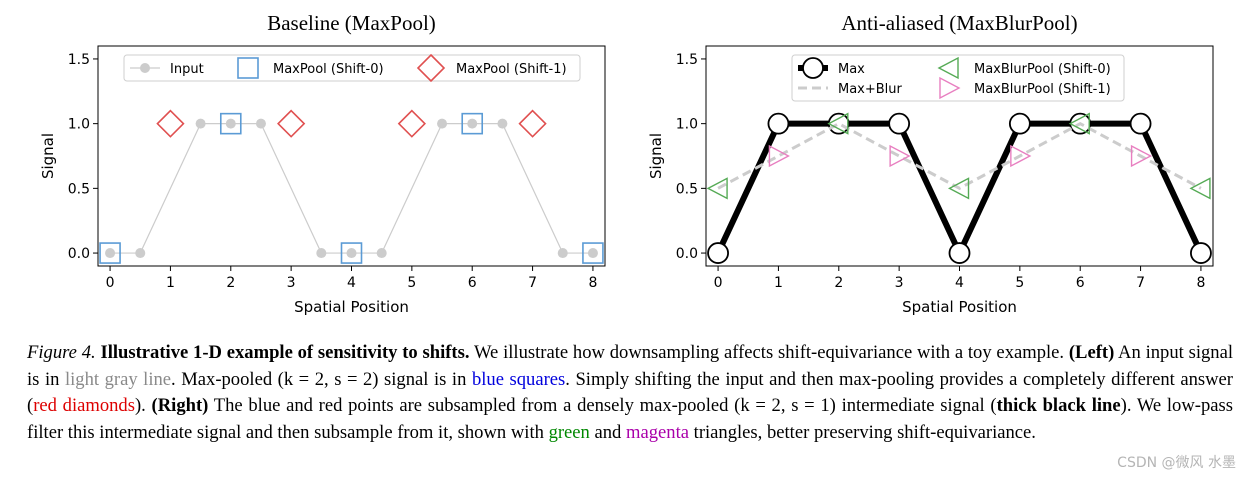 This screenshot has height=481, width=1248. Describe the element at coordinates (351, 23) in the screenshot. I see `chart-title: Baseline (MaxPool)` at that location.